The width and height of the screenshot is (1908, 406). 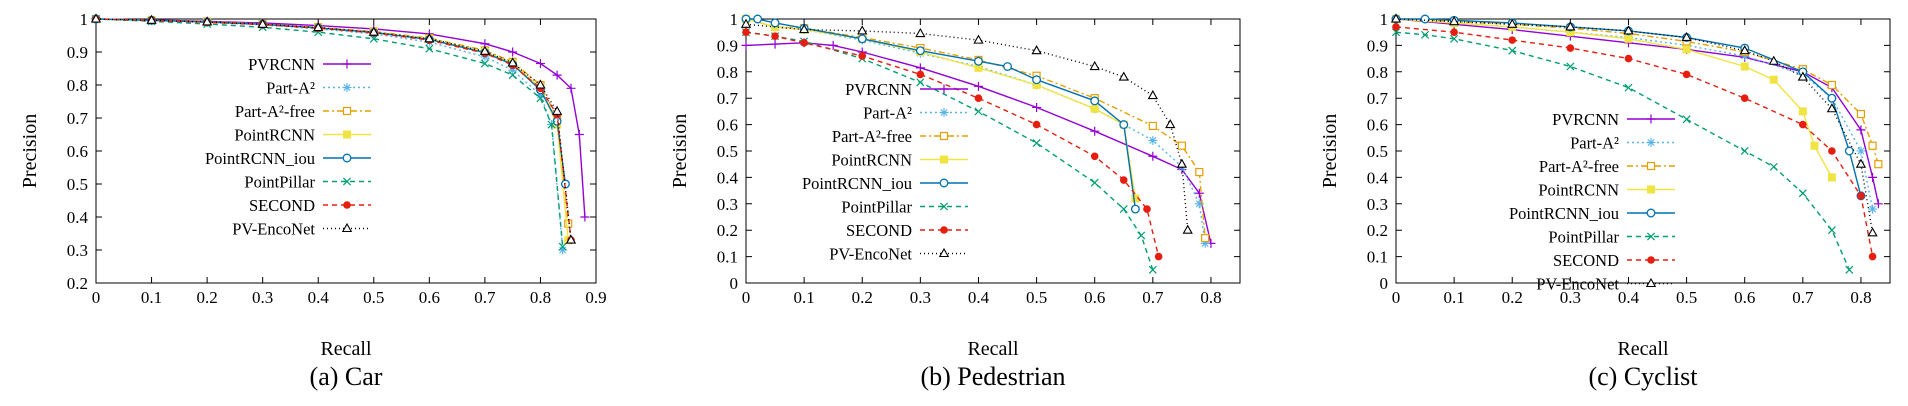 I want to click on legend-label: PVRCNN, so click(x=878, y=89).